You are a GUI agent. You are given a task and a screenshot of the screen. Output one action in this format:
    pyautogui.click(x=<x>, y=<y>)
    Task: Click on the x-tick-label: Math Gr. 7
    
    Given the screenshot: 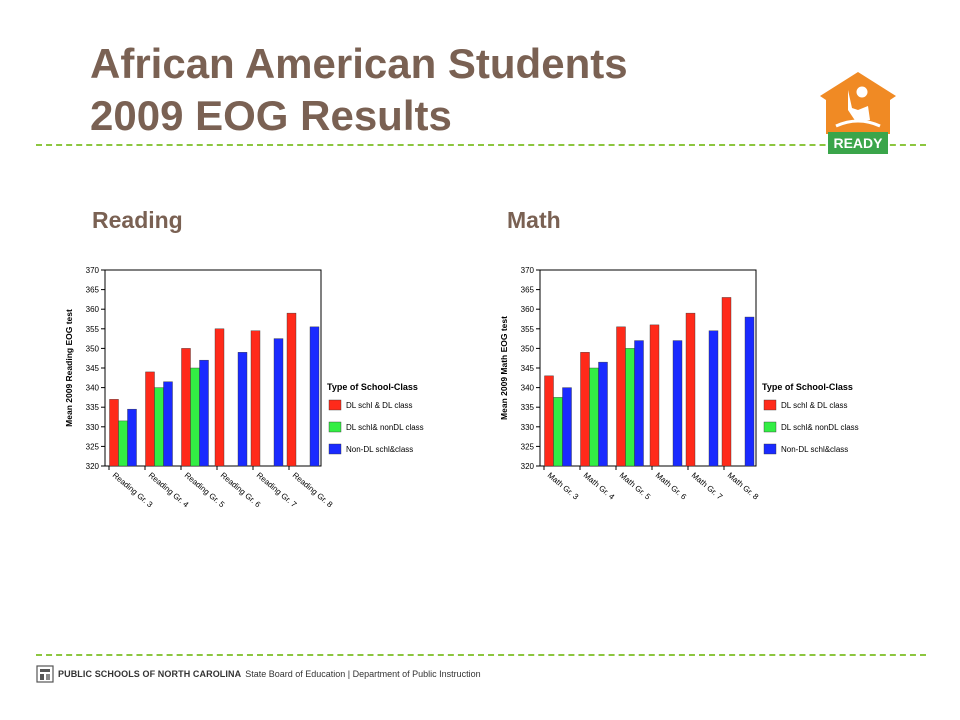 What is the action you would take?
    pyautogui.click(x=707, y=486)
    